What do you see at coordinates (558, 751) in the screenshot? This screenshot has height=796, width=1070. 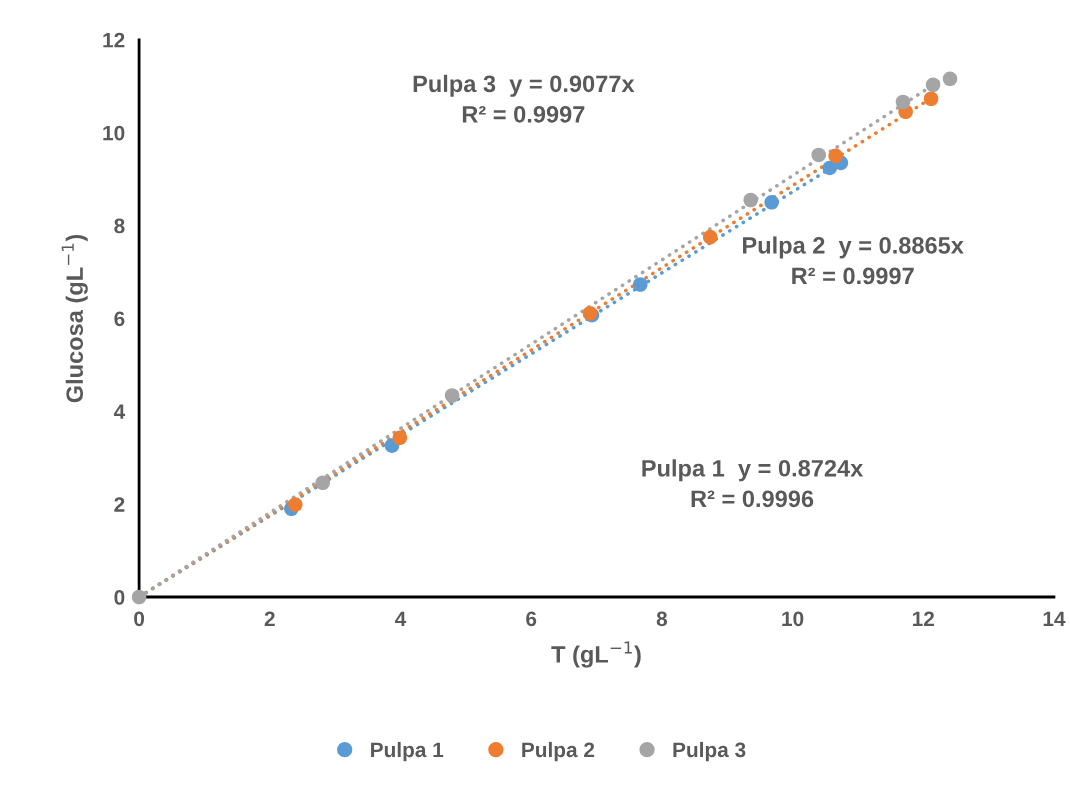 I see `legend-label: Pulpa 2` at bounding box center [558, 751].